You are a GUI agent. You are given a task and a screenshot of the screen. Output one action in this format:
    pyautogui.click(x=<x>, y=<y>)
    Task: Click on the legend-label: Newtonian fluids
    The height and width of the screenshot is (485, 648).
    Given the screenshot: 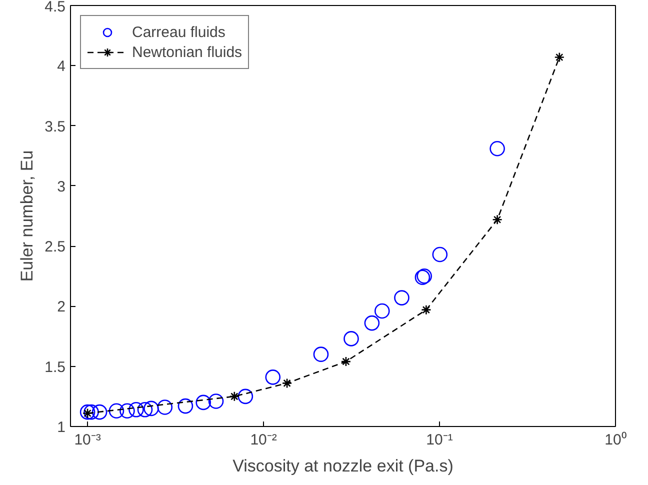 What is the action you would take?
    pyautogui.click(x=187, y=52)
    